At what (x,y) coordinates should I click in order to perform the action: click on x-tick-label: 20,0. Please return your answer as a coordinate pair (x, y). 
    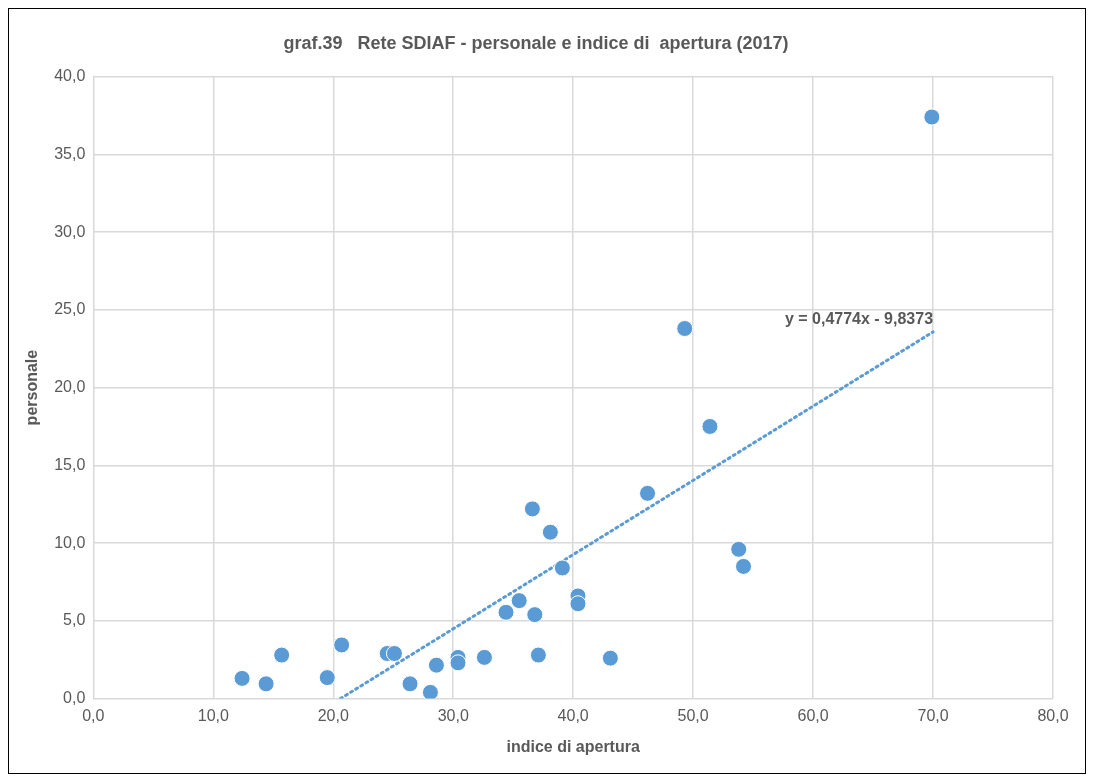
    Looking at the image, I should click on (333, 715).